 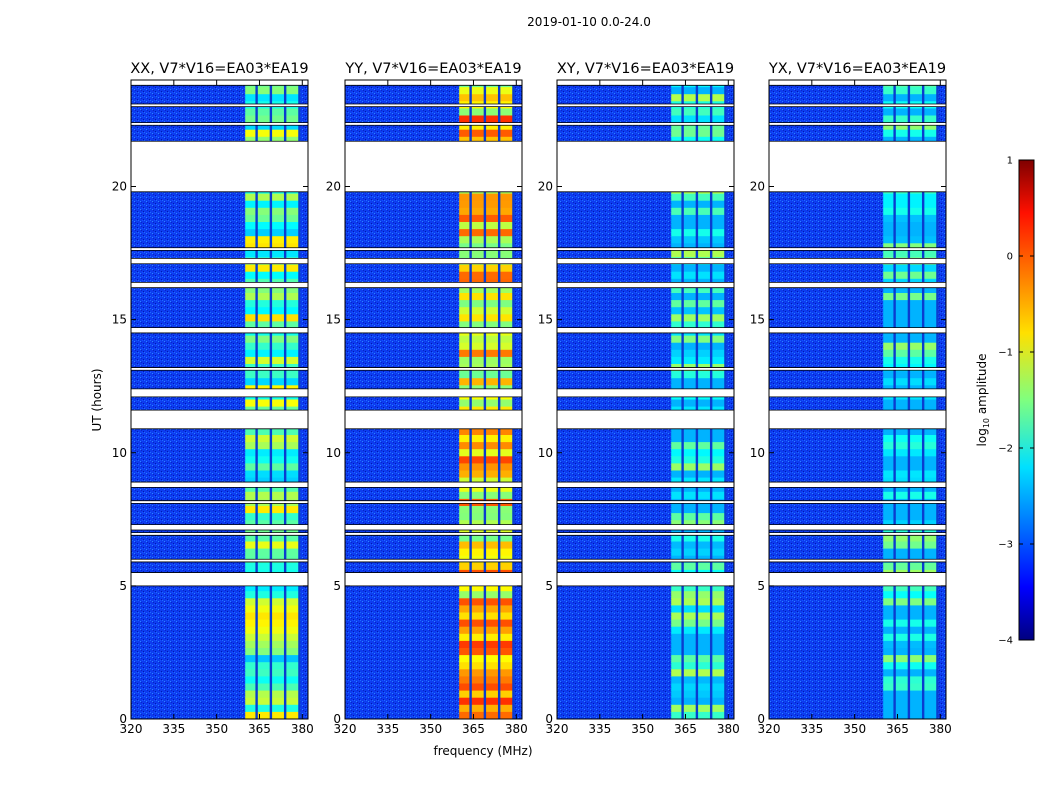 I want to click on panel-title: YX, V7*V16=EA03*EA19, so click(x=857, y=69).